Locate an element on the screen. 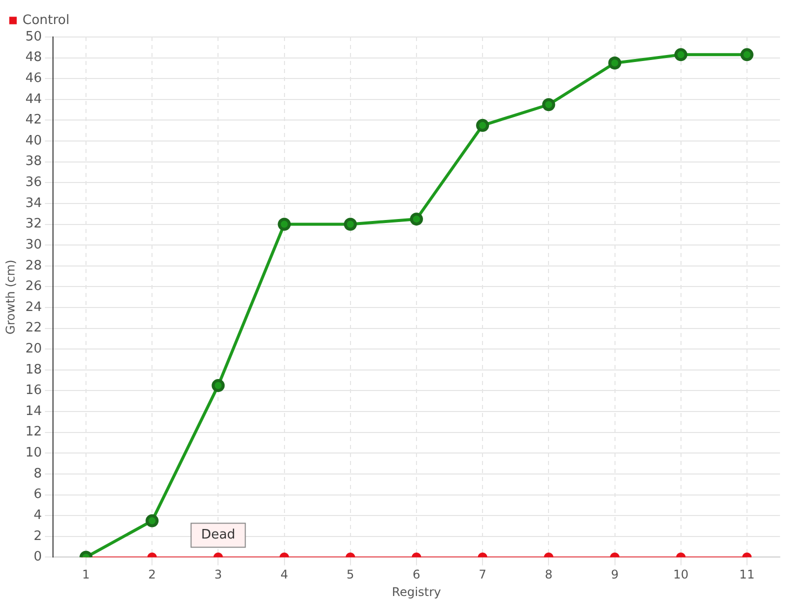  y-tick-label: 40 is located at coordinates (33, 140).